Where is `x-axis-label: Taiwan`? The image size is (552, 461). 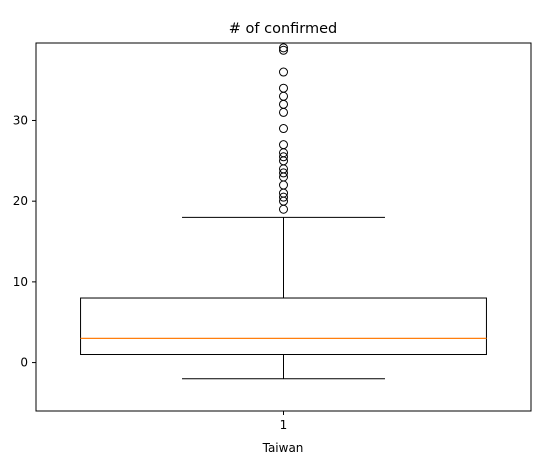 x-axis-label: Taiwan is located at coordinates (283, 448).